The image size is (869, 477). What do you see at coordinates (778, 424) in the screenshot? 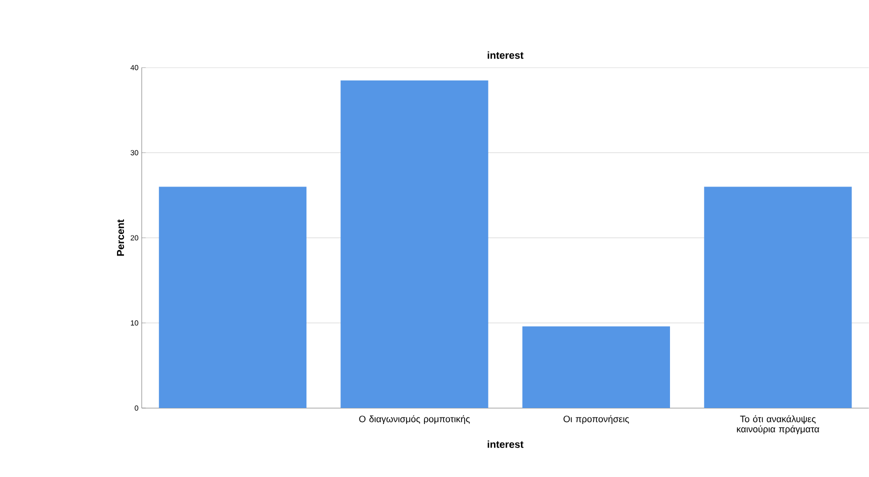
I see `x-tick-label: Το ότι ανακάλυψες καινούρια πράγματα` at bounding box center [778, 424].